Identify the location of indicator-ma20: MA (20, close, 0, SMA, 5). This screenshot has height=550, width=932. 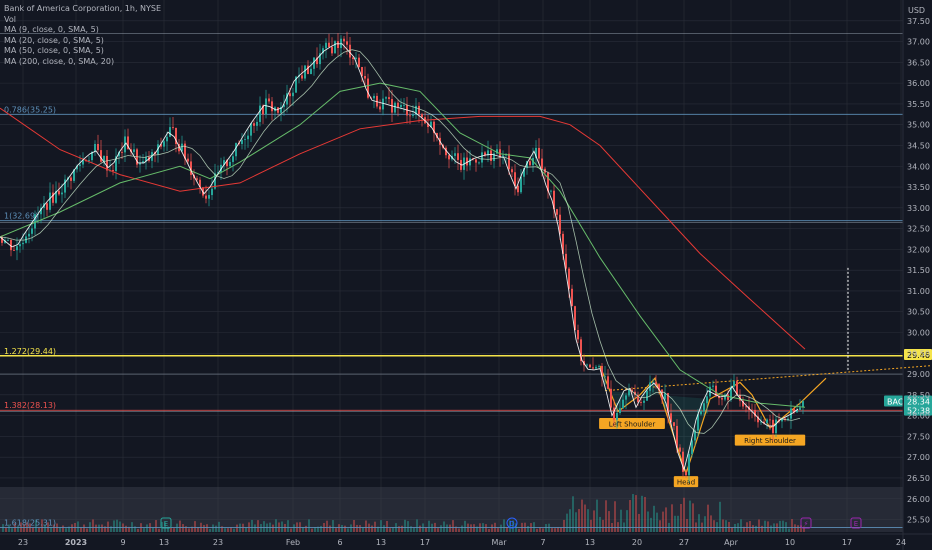
(54, 40).